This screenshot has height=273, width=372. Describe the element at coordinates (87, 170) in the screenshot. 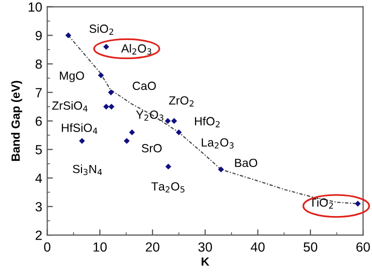

I see `annotation: Si$_{3}$N$_{4}$` at that location.